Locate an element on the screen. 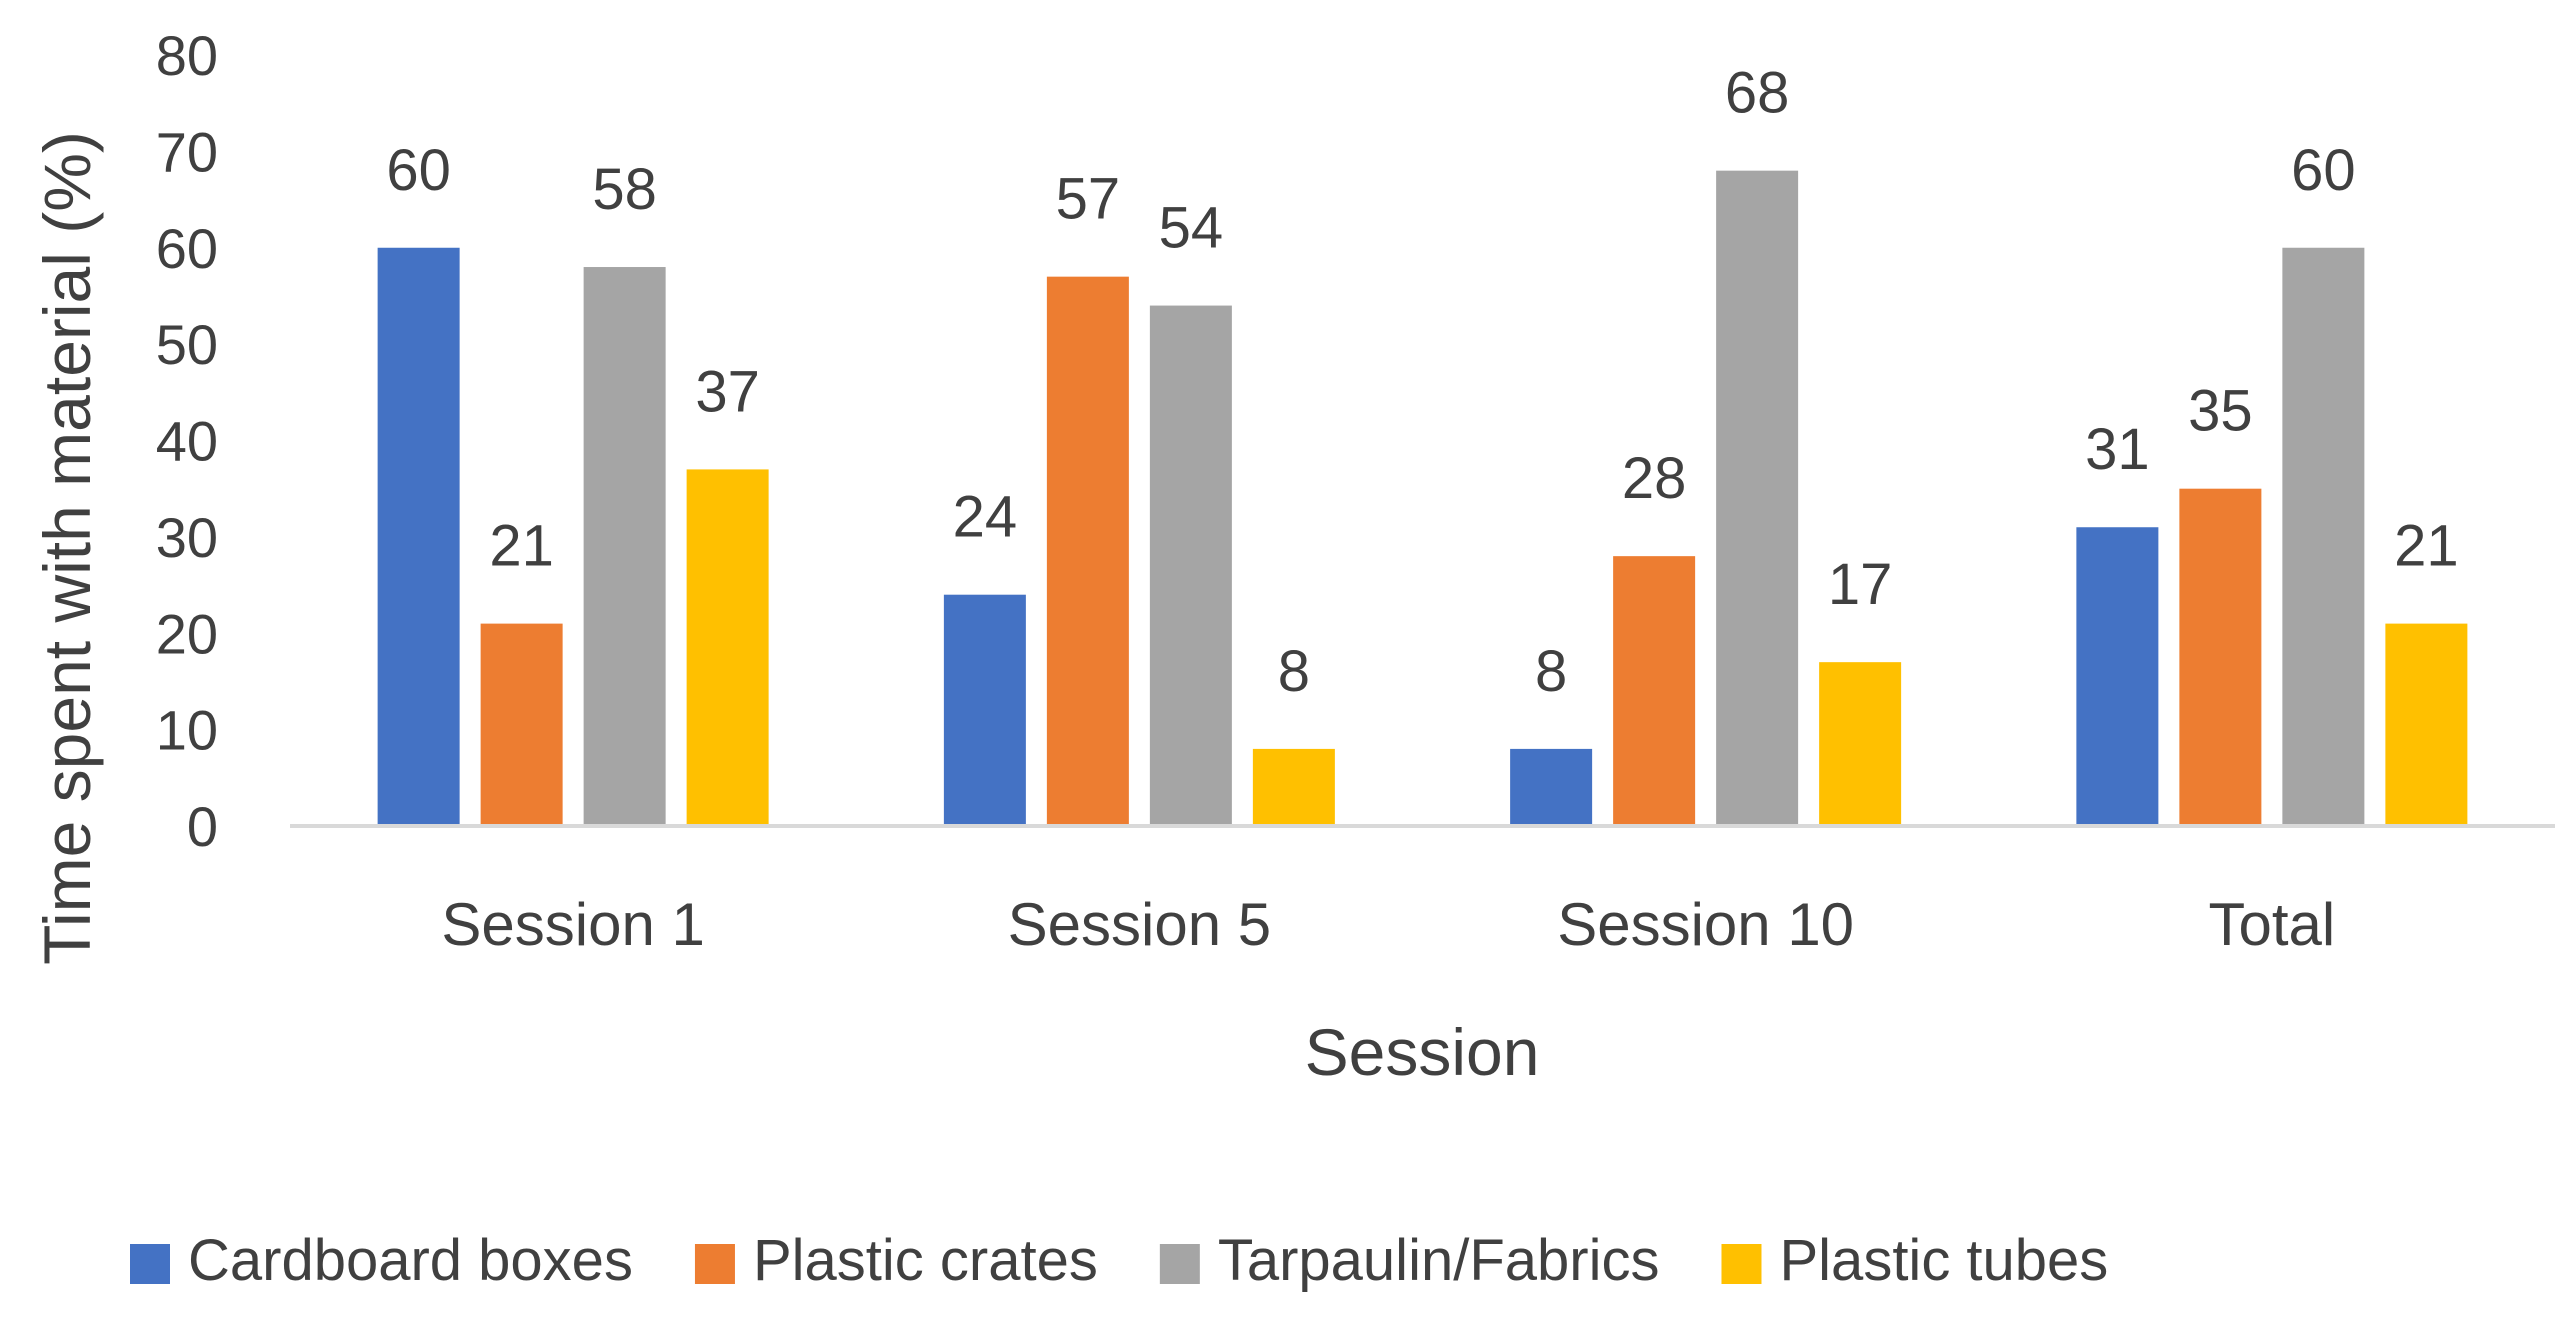 This screenshot has width=2574, height=1336. data-label: 24 is located at coordinates (985, 517).